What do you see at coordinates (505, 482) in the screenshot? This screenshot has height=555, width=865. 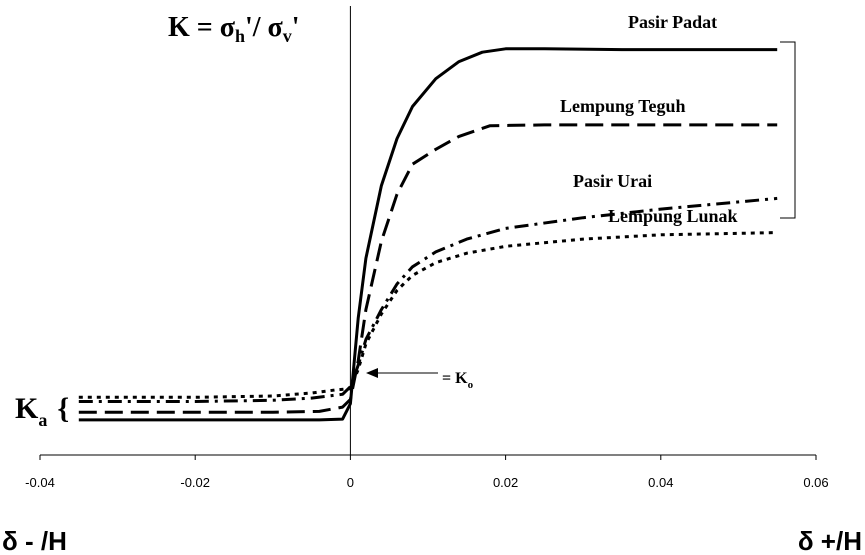 I see `x-tick-label: 0.02` at bounding box center [505, 482].